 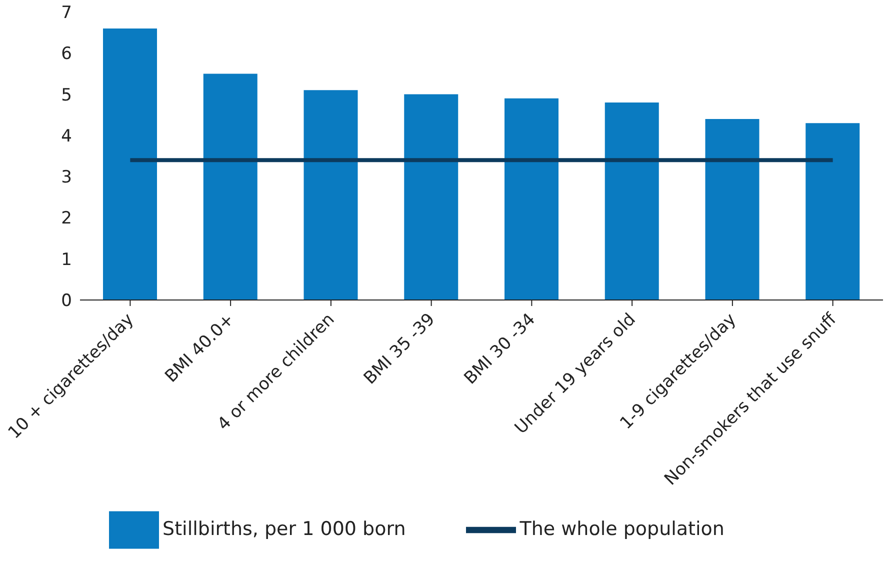 What do you see at coordinates (66, 54) in the screenshot?
I see `y-tick-label: 6` at bounding box center [66, 54].